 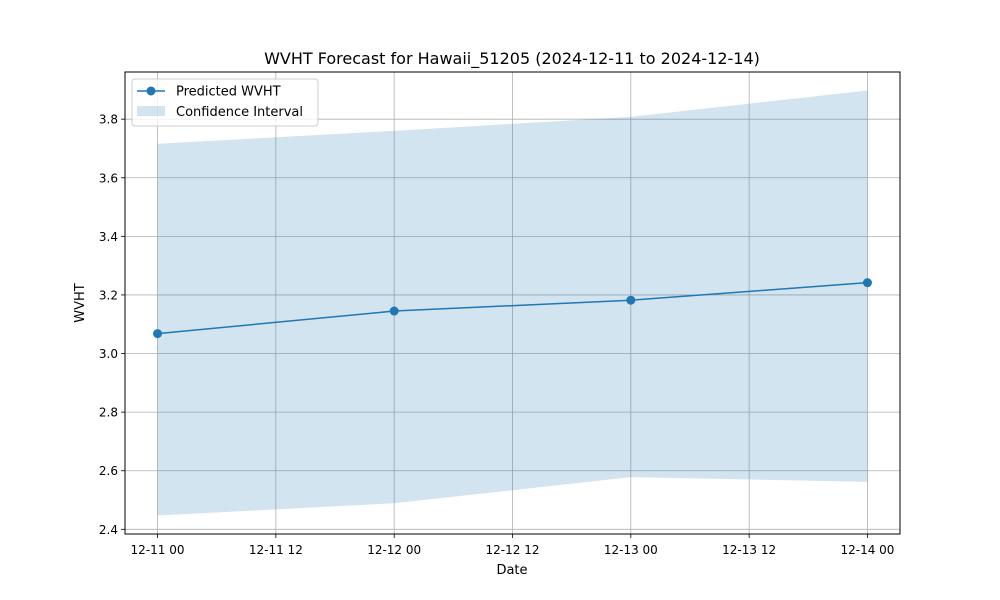 I want to click on y-tick-label: 3.4, so click(x=108, y=237).